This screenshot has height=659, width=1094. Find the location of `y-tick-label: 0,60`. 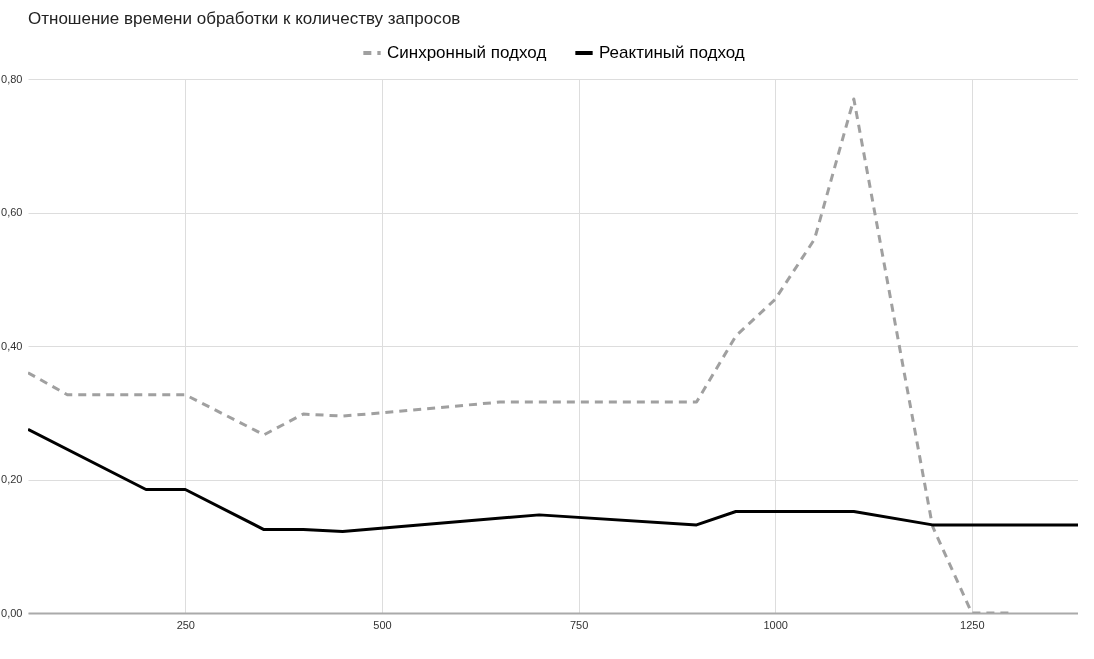

y-tick-label: 0,60 is located at coordinates (12, 212).